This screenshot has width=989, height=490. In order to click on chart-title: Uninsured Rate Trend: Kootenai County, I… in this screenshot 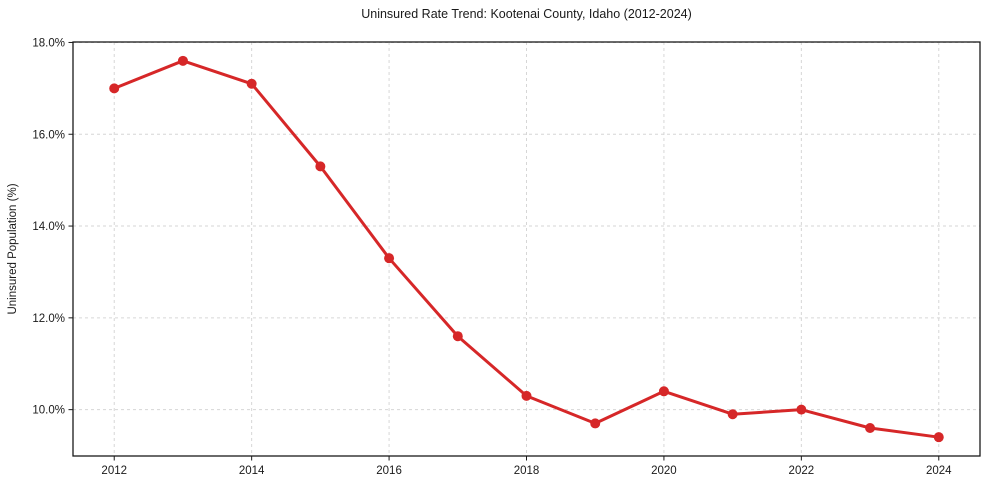, I will do `click(526, 14)`.